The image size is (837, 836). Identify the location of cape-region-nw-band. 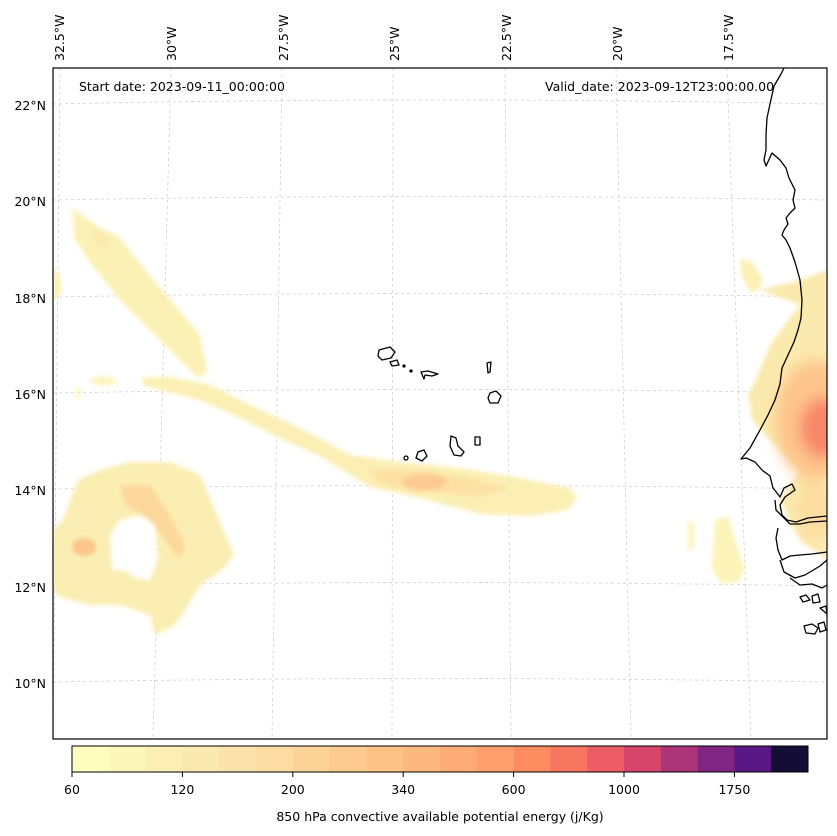
(140, 293).